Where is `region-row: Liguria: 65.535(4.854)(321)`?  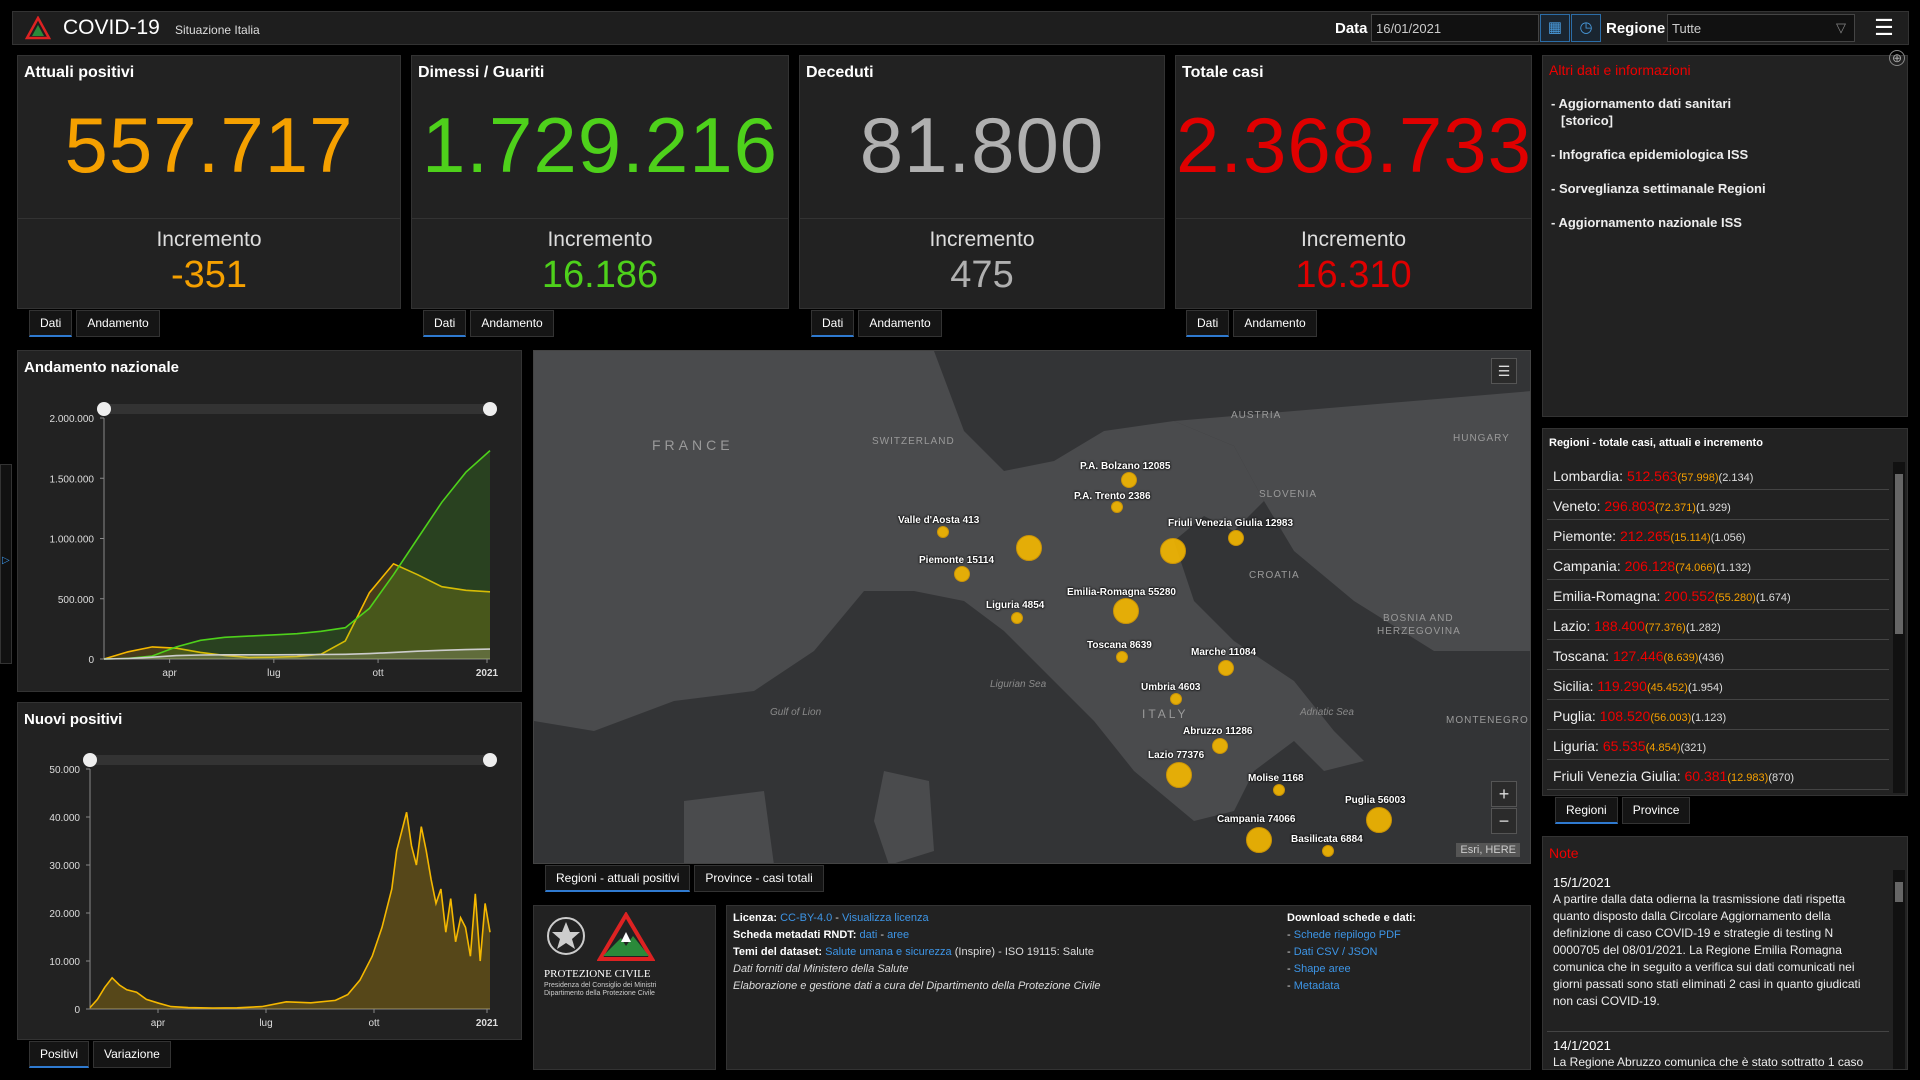 region-row: Liguria: 65.535(4.854)(321) is located at coordinates (1718, 745).